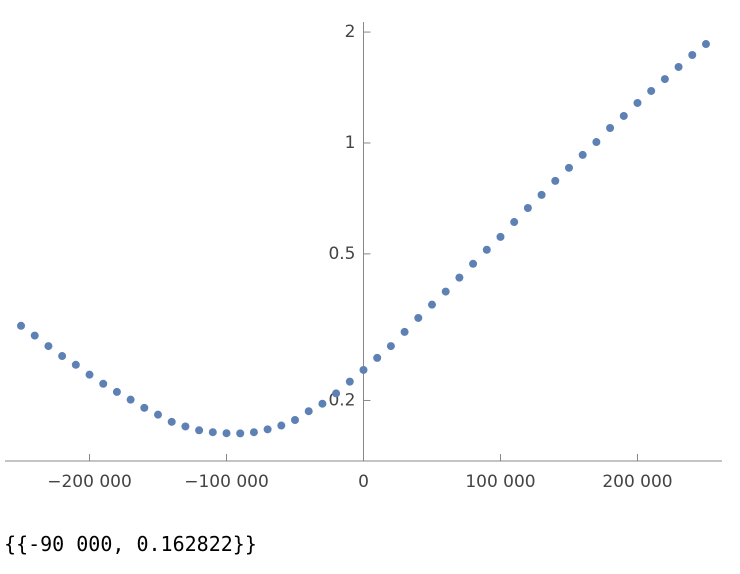  Describe the element at coordinates (130, 544) in the screenshot. I see `output-text: {{-90 000, 0.162822}}` at that location.